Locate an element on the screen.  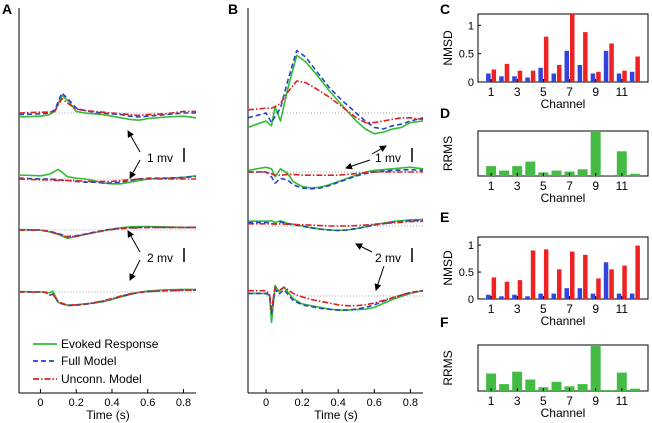
panel-a-trace-1-series-evoked is located at coordinates (107, 107).